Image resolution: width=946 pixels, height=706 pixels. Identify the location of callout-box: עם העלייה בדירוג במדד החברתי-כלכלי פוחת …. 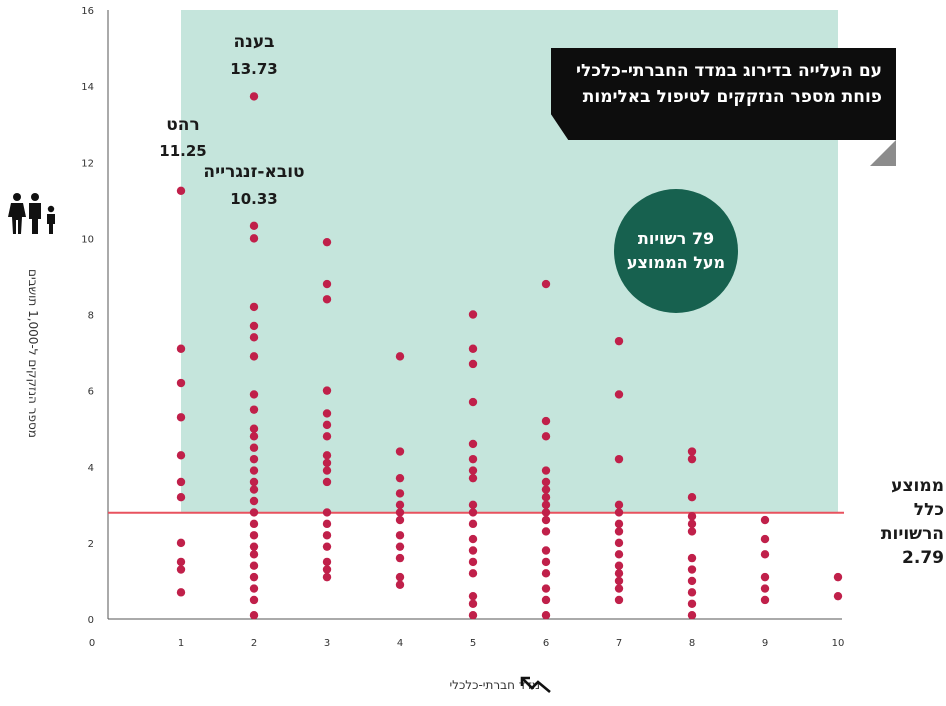
(723, 94).